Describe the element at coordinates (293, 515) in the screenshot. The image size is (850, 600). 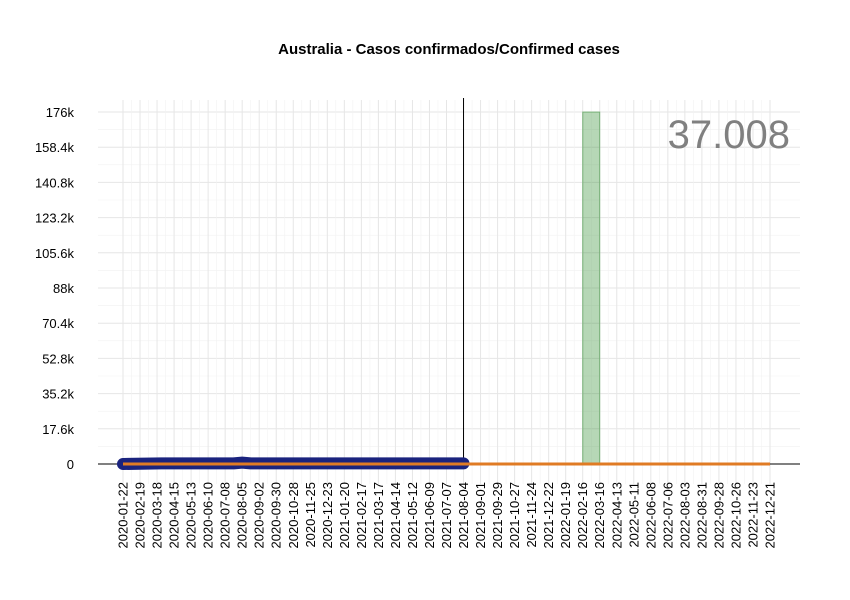
I see `x-tick-label: 2020-10-28` at that location.